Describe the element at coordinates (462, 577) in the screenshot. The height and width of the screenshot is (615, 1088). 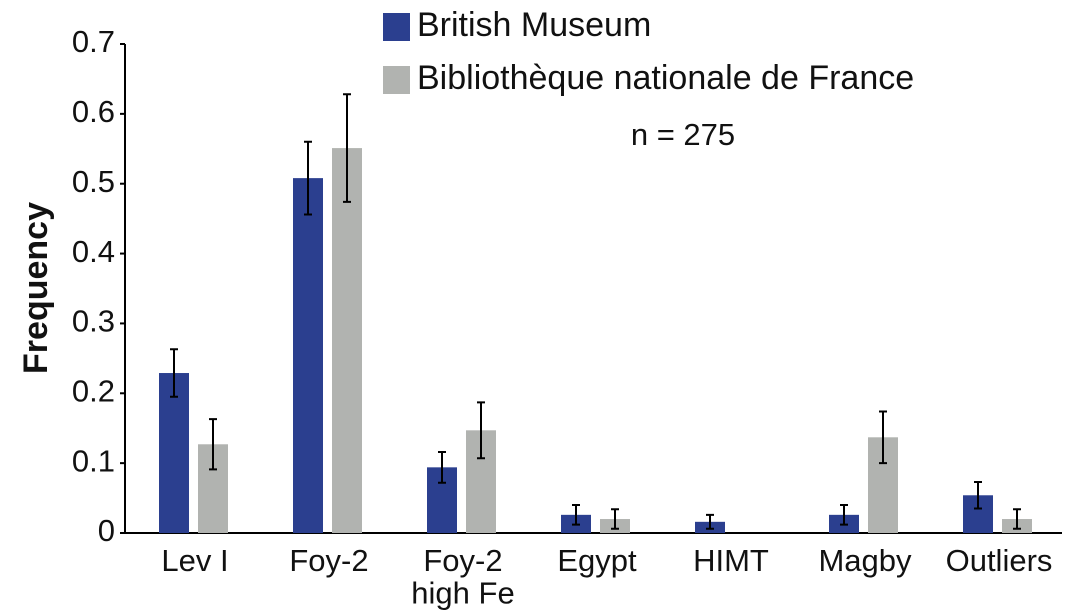
I see `x-tick-label: Foy-2 high Fe` at that location.